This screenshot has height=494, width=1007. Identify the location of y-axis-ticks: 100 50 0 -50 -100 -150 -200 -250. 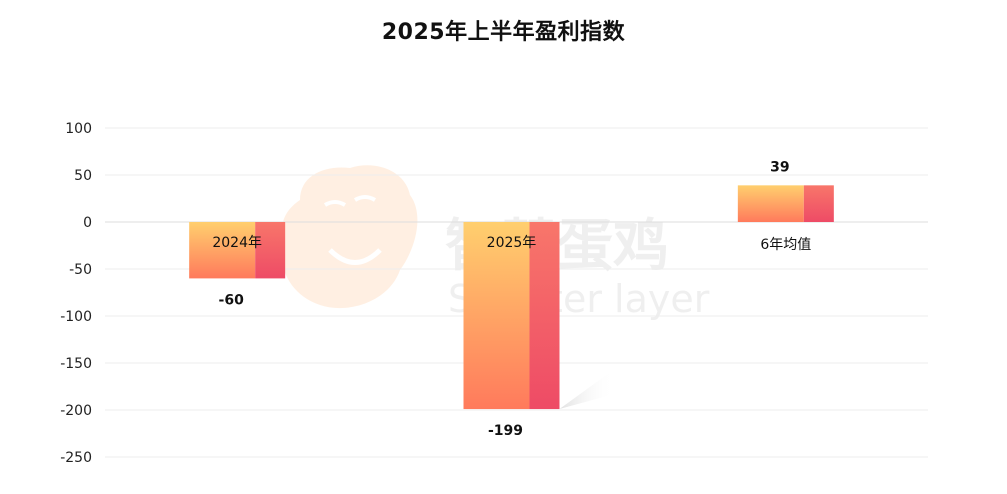
(76, 293).